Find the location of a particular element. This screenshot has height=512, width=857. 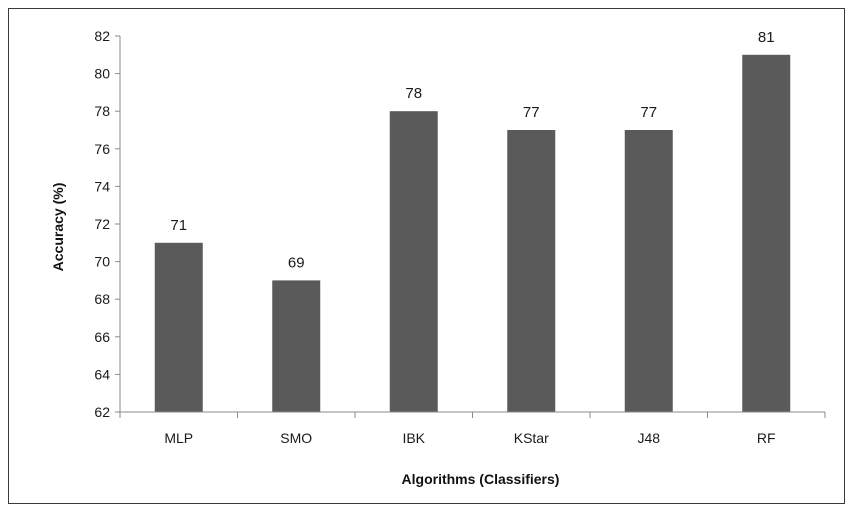

x-tick-label-j48: J48 is located at coordinates (648, 438).